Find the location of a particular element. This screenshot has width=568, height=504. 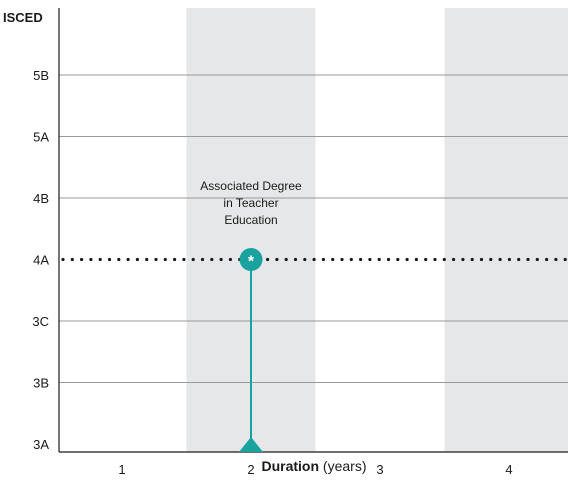

x-tick-2: 2 is located at coordinates (250, 469).